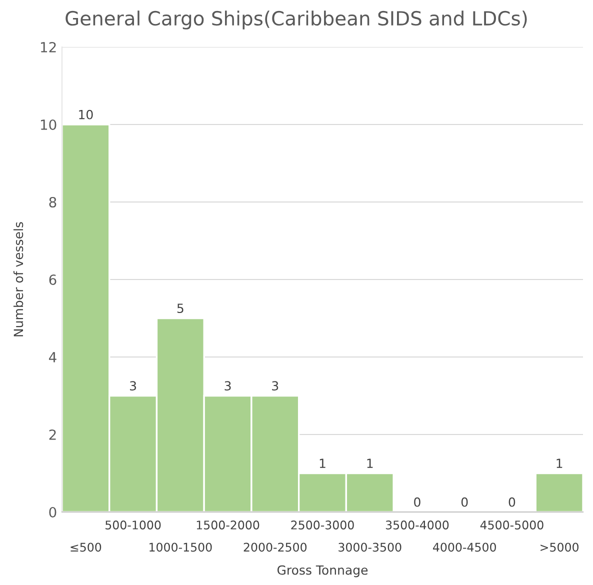 The height and width of the screenshot is (585, 593). I want to click on x-axis-title: Gross Tonnage, so click(322, 571).